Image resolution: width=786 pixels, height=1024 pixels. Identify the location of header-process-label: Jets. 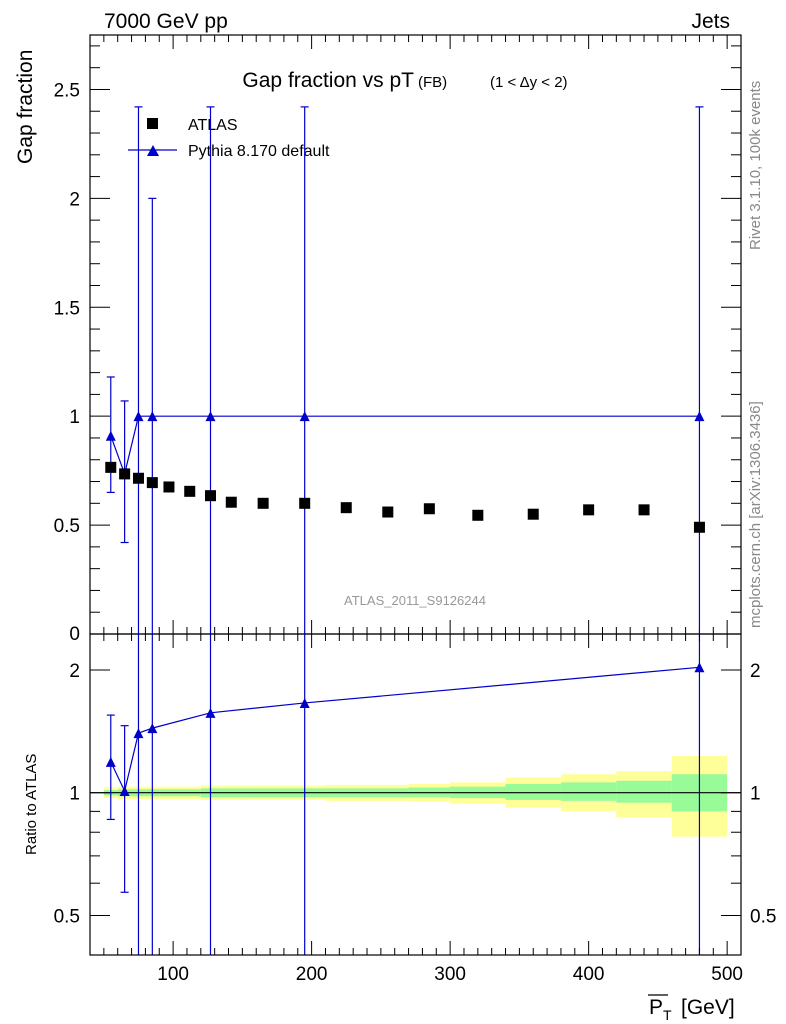
(710, 21).